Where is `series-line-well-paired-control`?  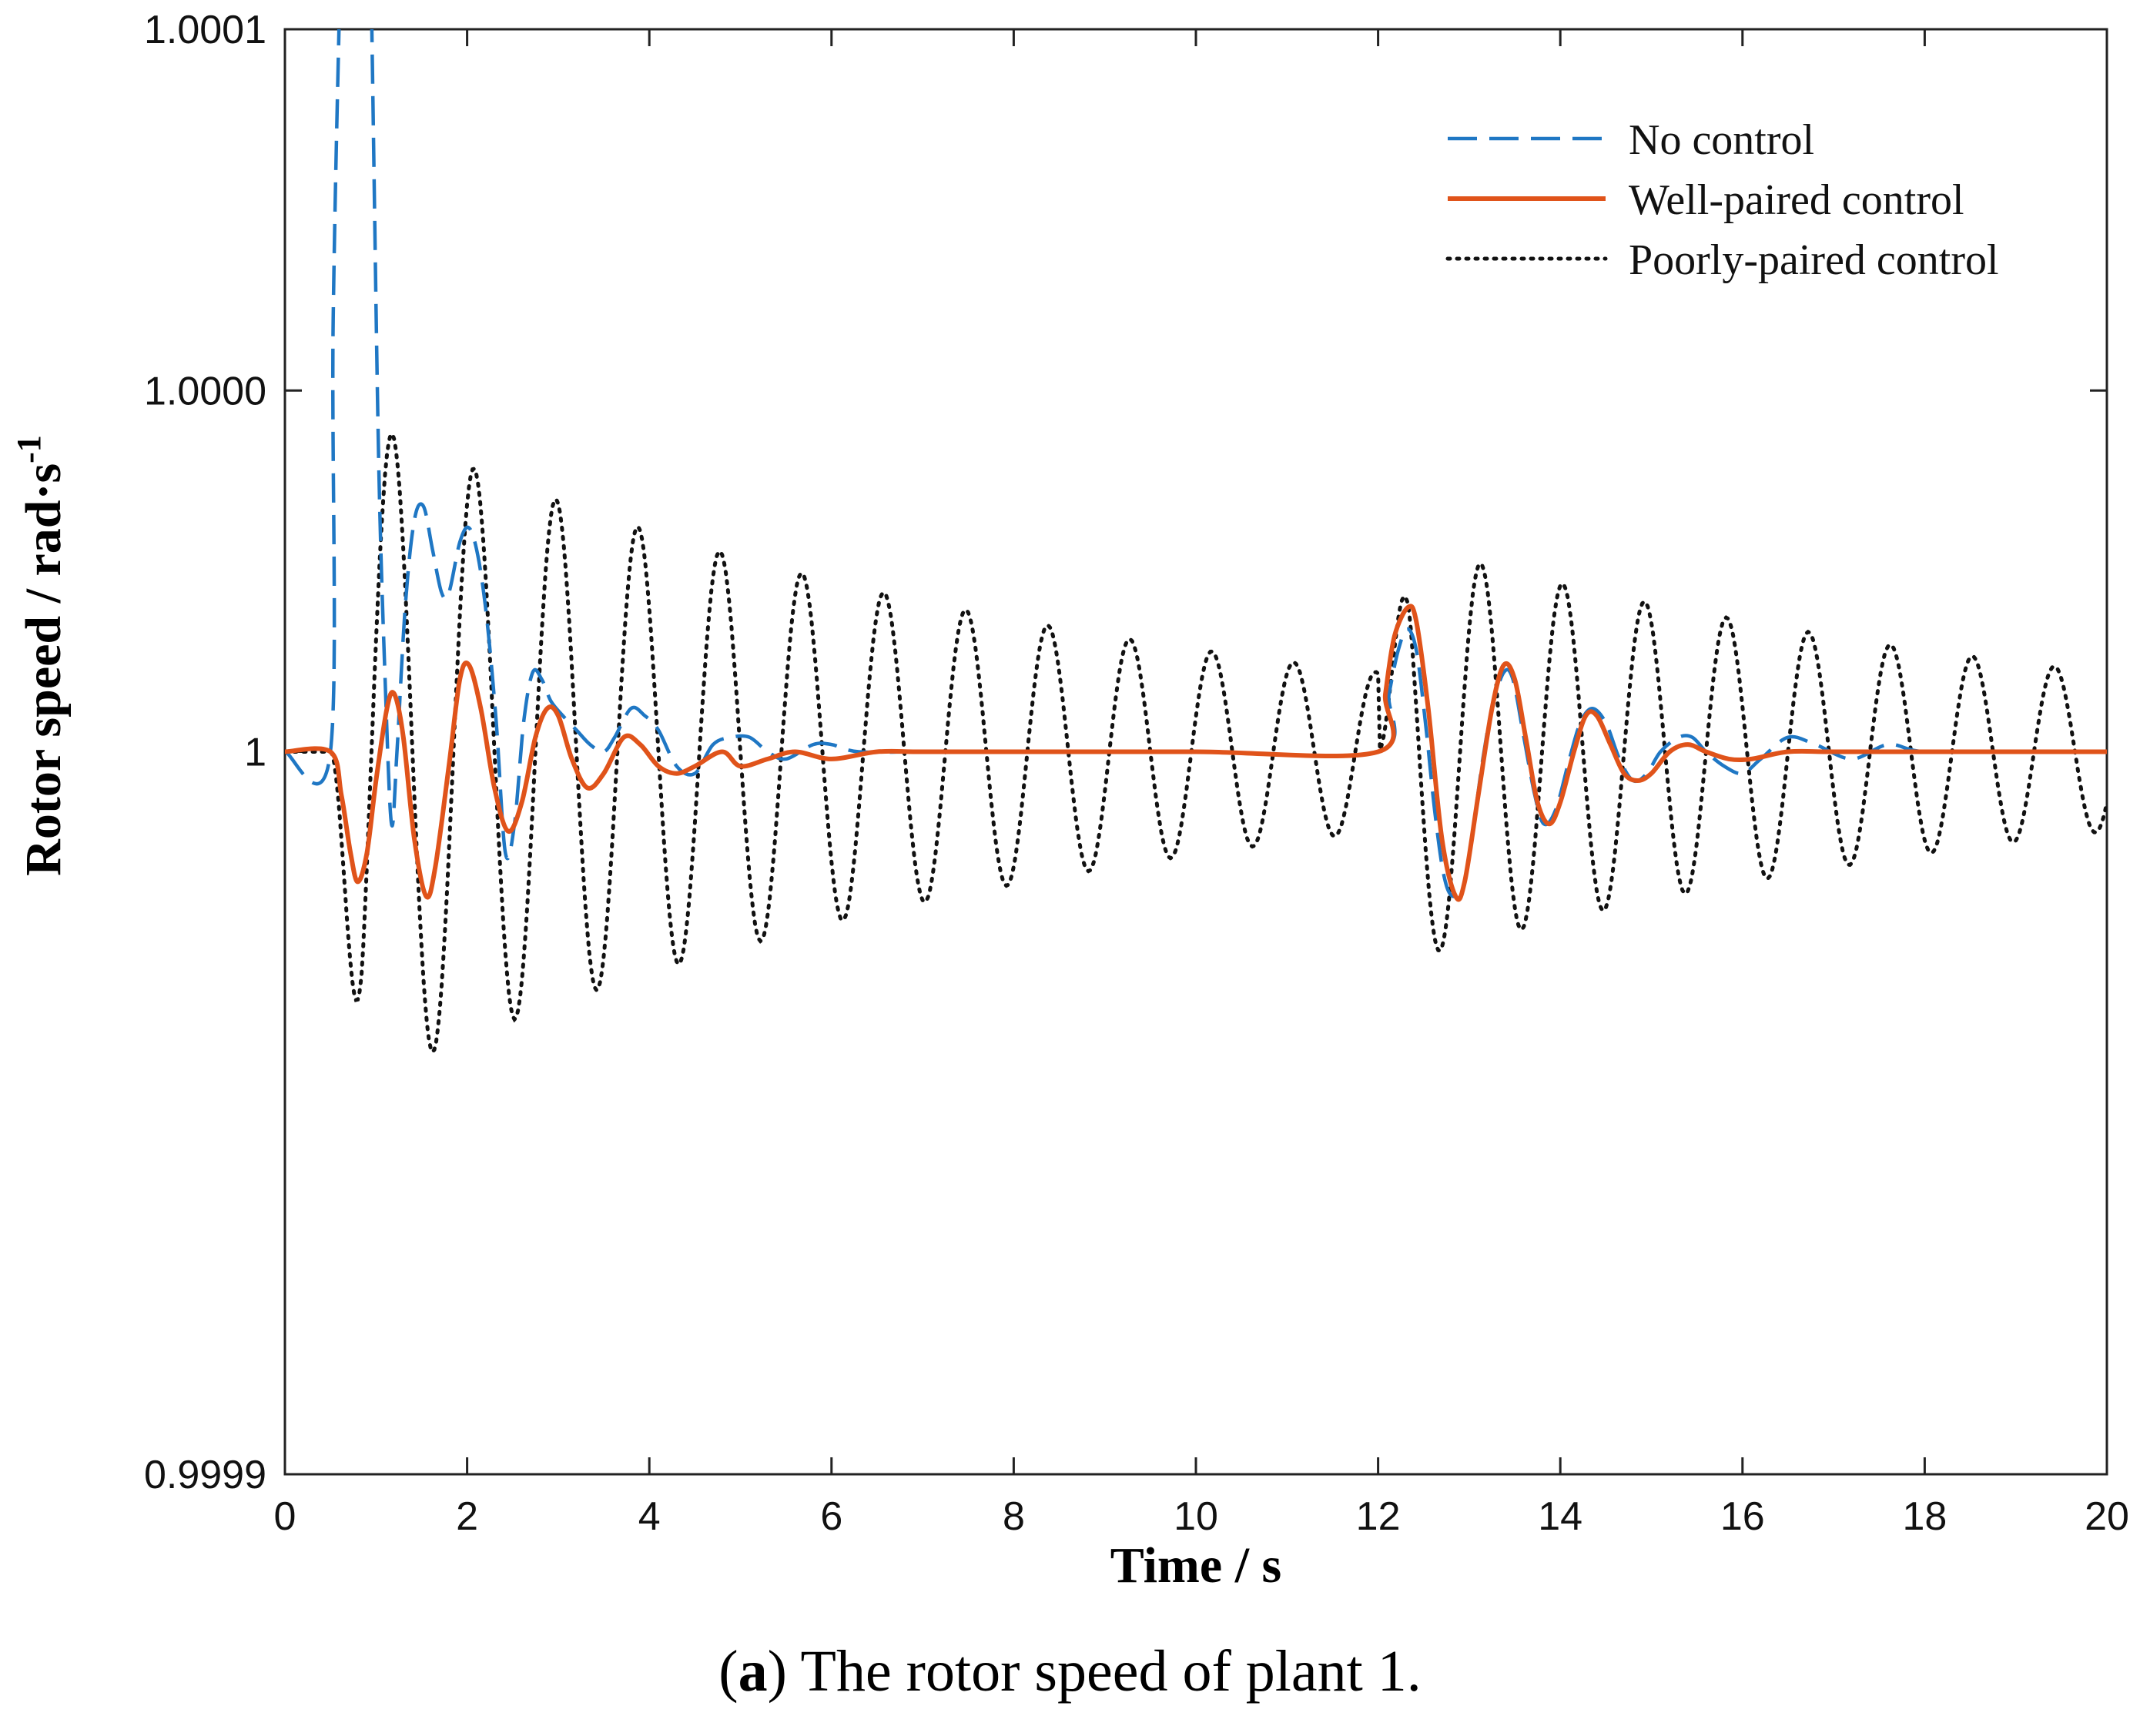 series-line-well-paired-control is located at coordinates (1196, 753).